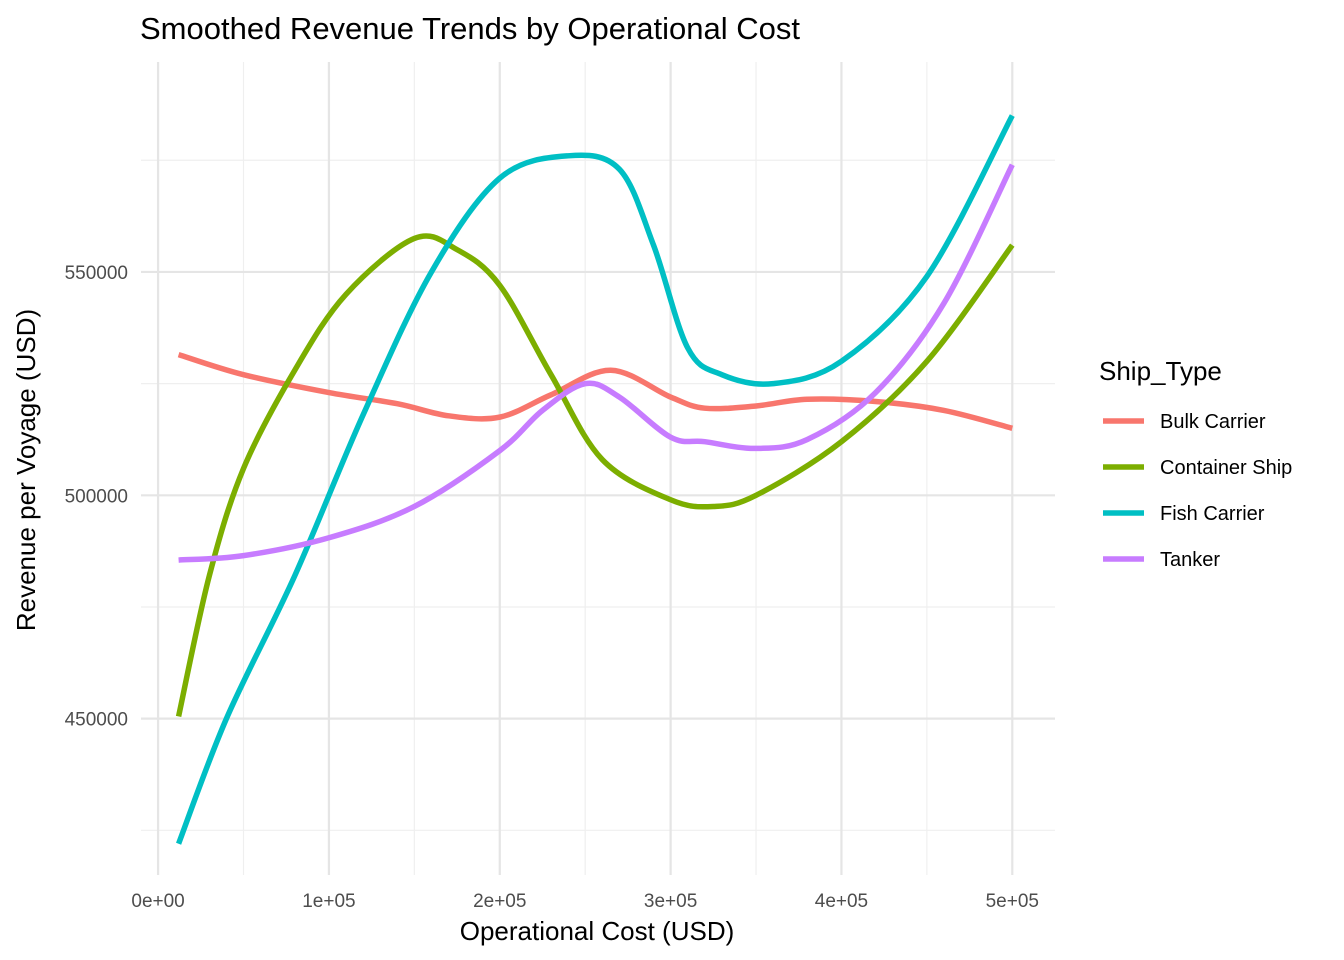  I want to click on x-tick-label: 4e+05, so click(841, 901).